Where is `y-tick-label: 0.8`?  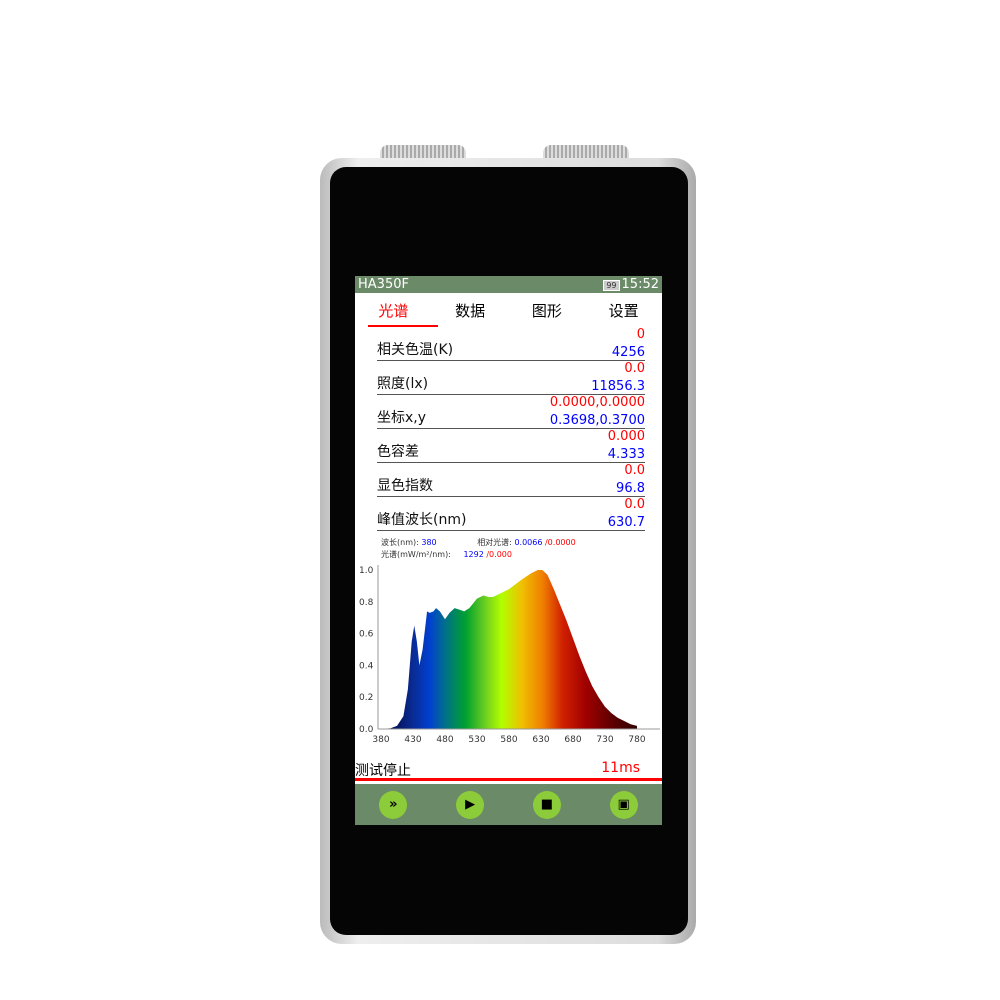
y-tick-label: 0.8 is located at coordinates (366, 603).